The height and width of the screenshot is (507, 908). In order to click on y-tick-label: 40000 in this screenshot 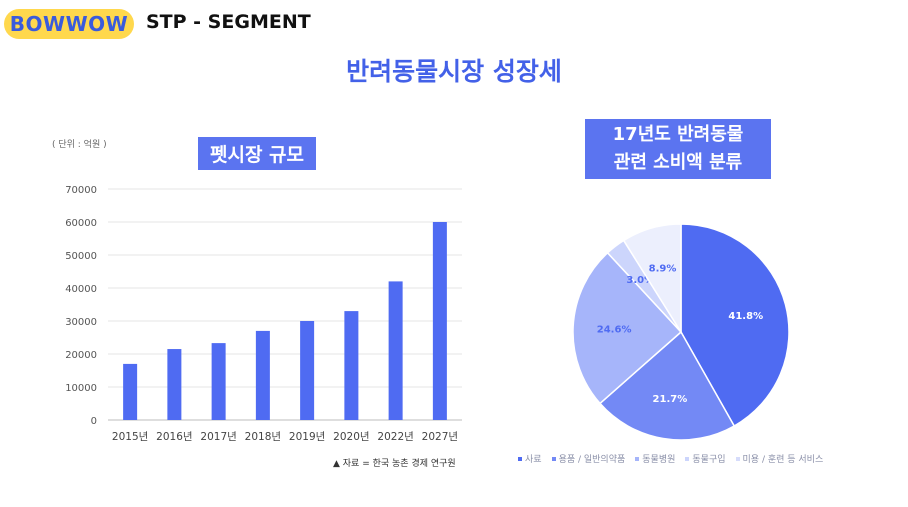, I will do `click(81, 289)`.